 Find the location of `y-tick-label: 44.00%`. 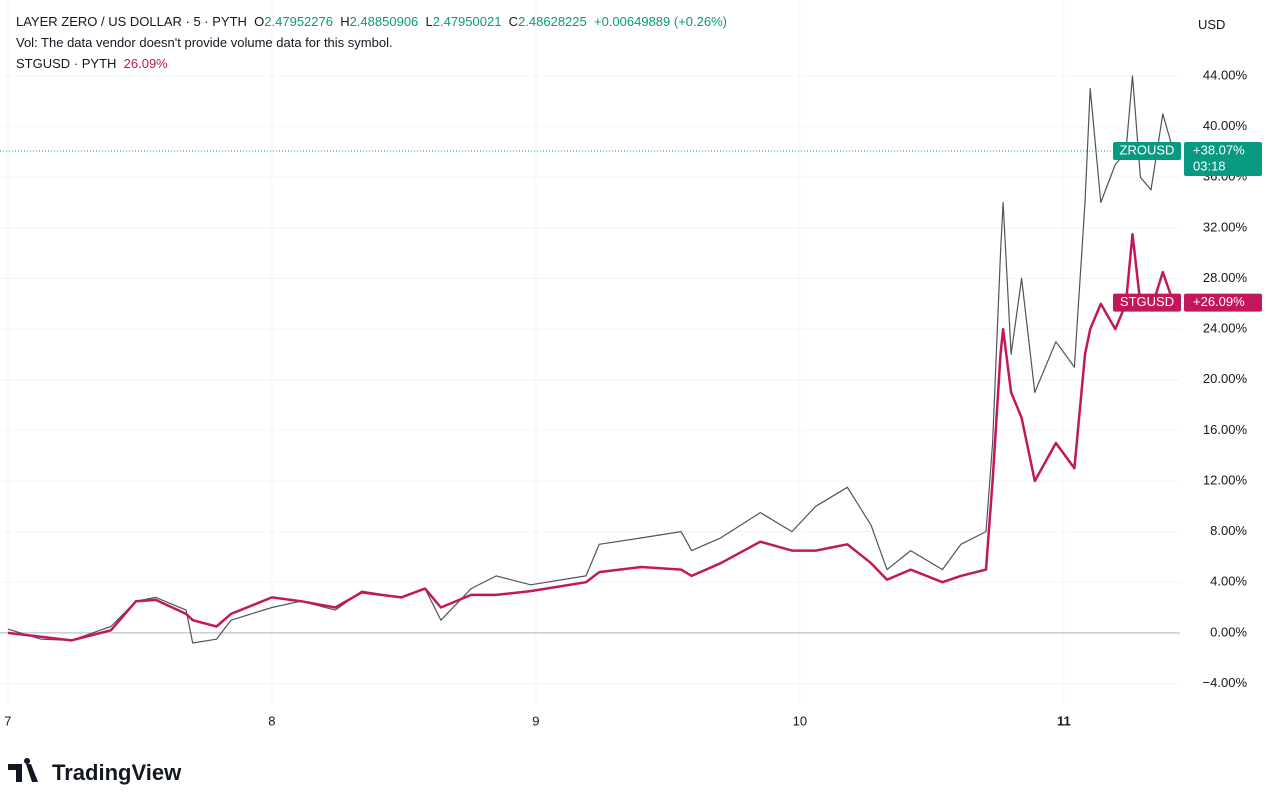

y-tick-label: 44.00% is located at coordinates (1225, 74).